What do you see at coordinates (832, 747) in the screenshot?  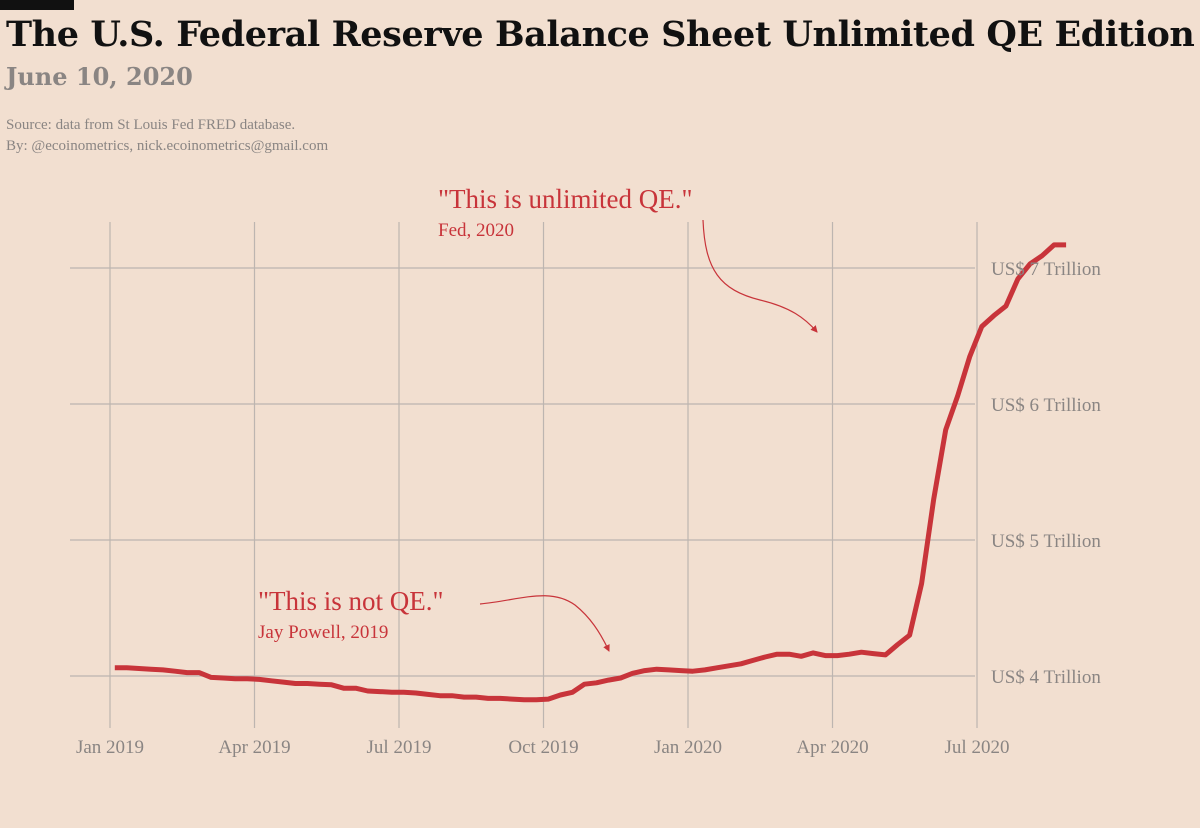 I see `x-tick-label: Apr 2020` at bounding box center [832, 747].